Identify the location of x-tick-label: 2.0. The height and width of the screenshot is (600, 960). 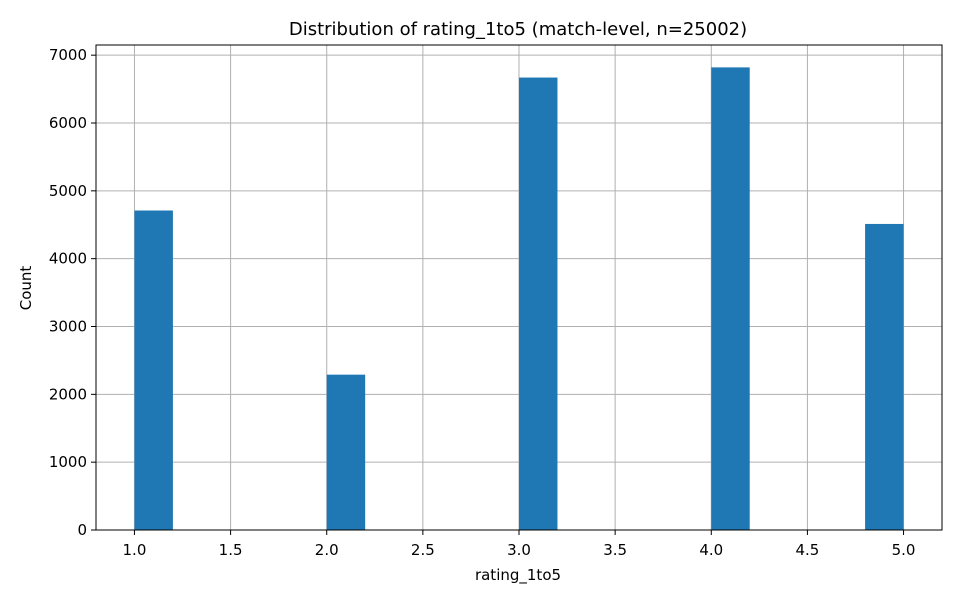
(327, 550).